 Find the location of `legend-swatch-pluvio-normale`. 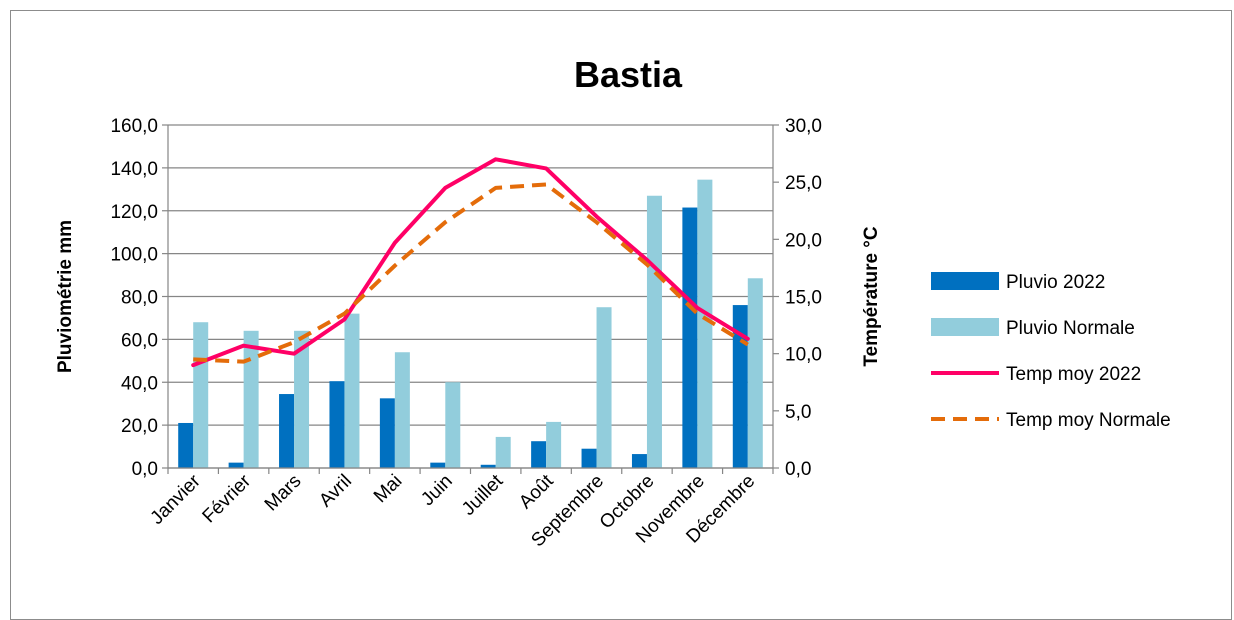

legend-swatch-pluvio-normale is located at coordinates (965, 327).